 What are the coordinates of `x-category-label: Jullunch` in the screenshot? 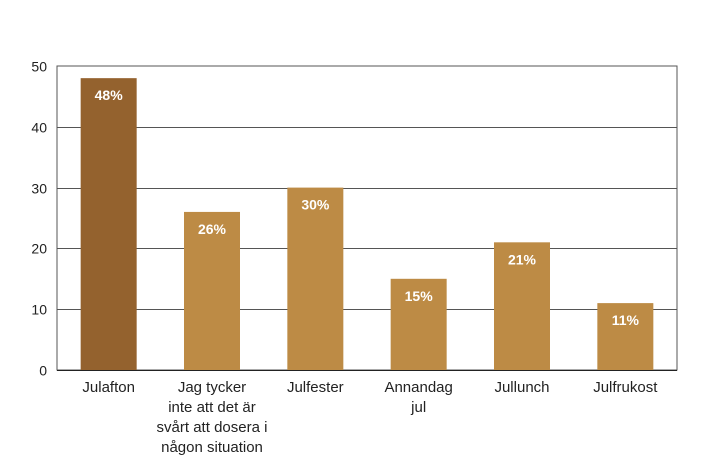 It's located at (521, 387).